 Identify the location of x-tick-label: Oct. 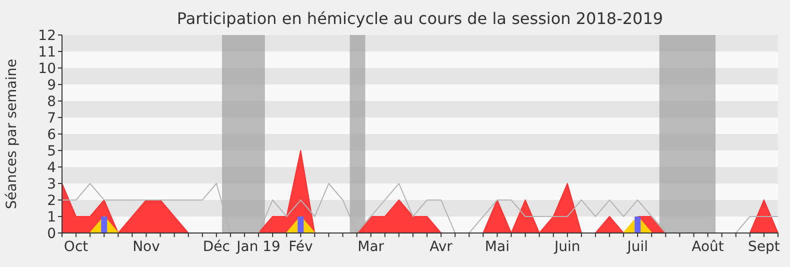
(76, 247).